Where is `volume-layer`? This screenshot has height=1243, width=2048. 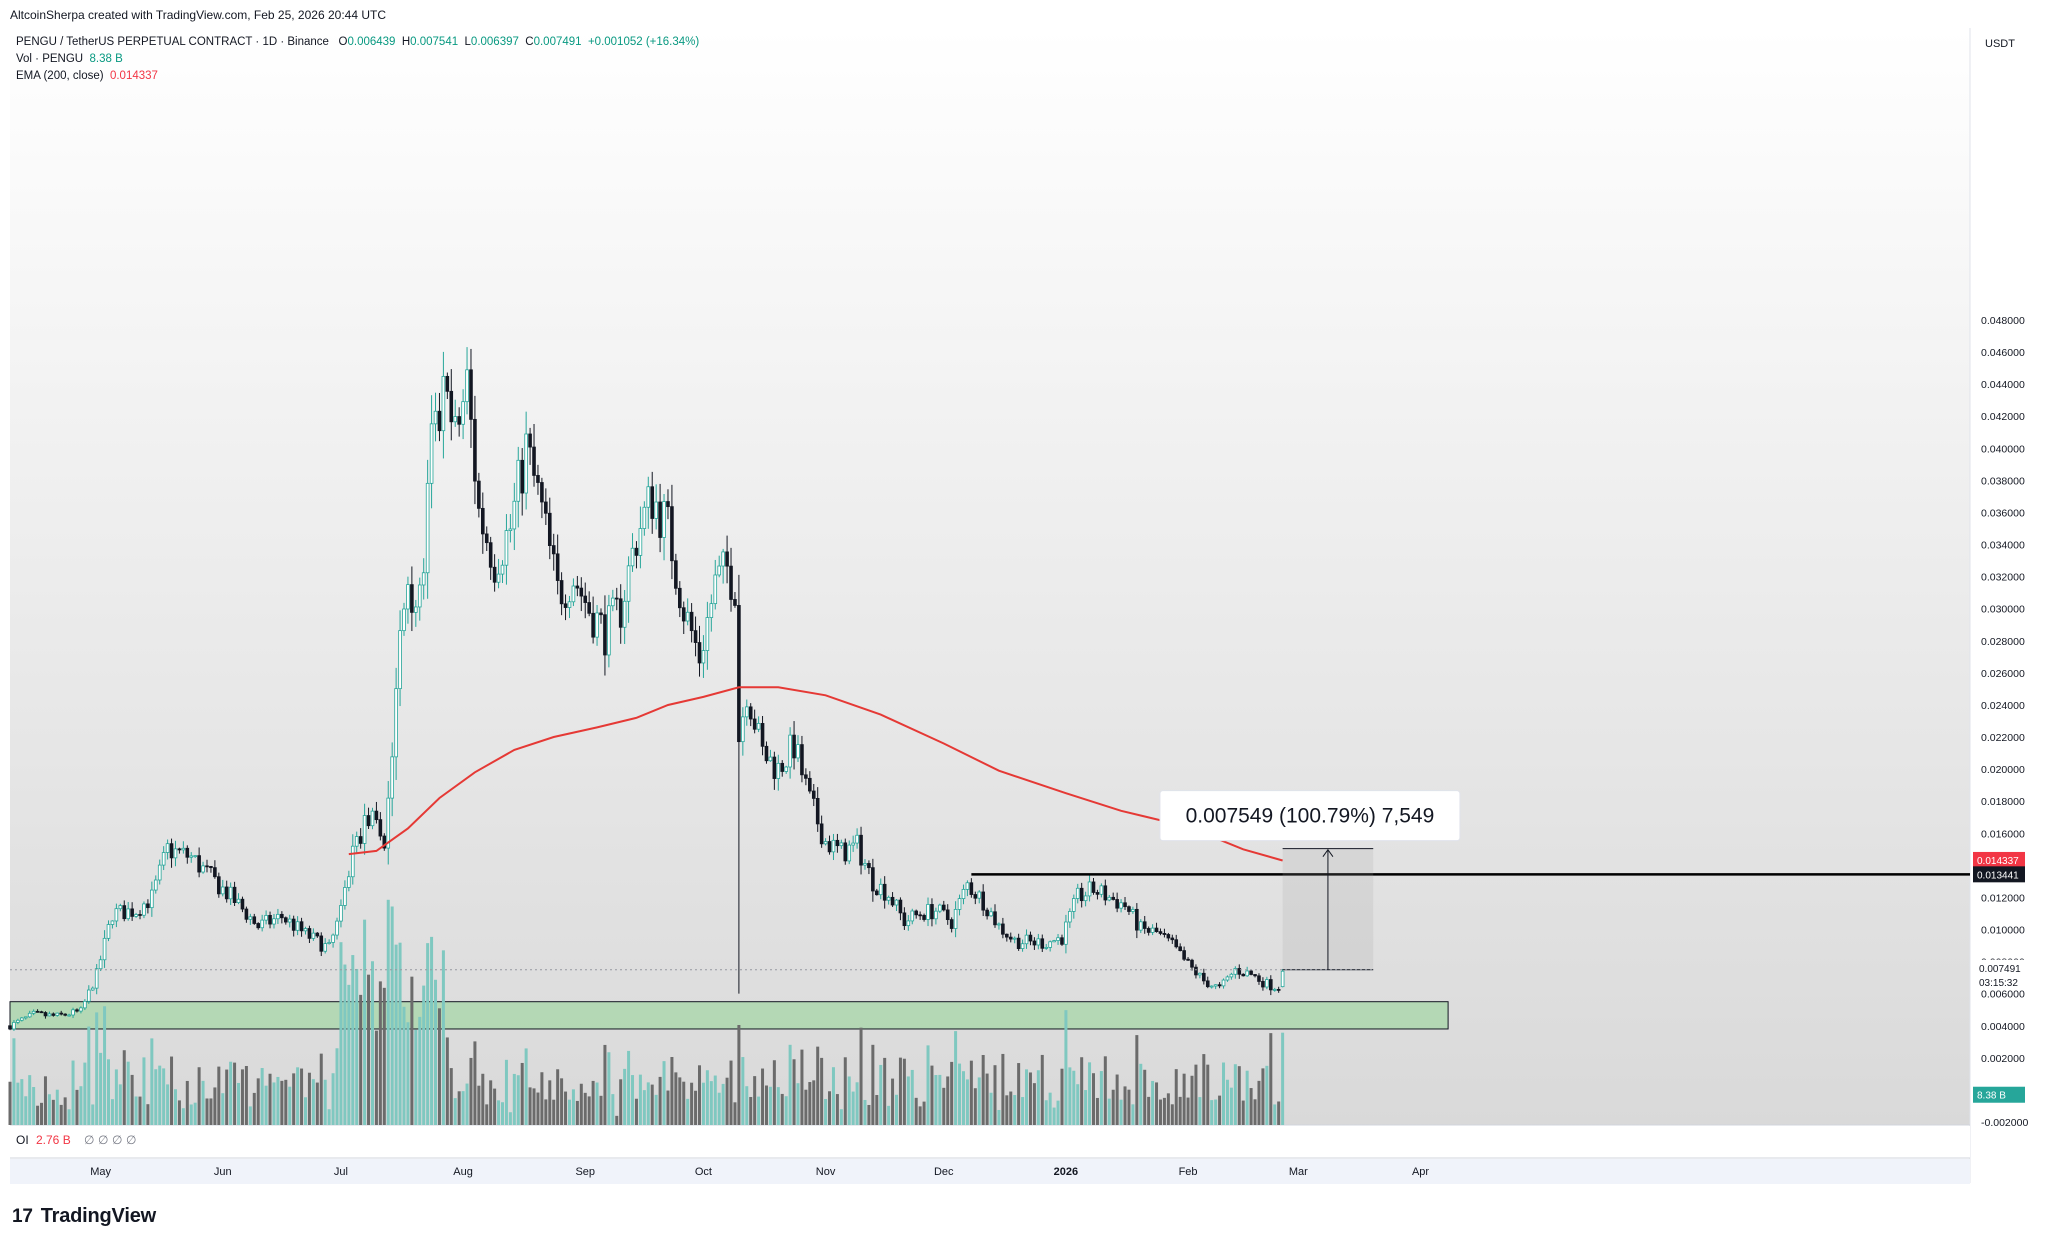 volume-layer is located at coordinates (646, 1012).